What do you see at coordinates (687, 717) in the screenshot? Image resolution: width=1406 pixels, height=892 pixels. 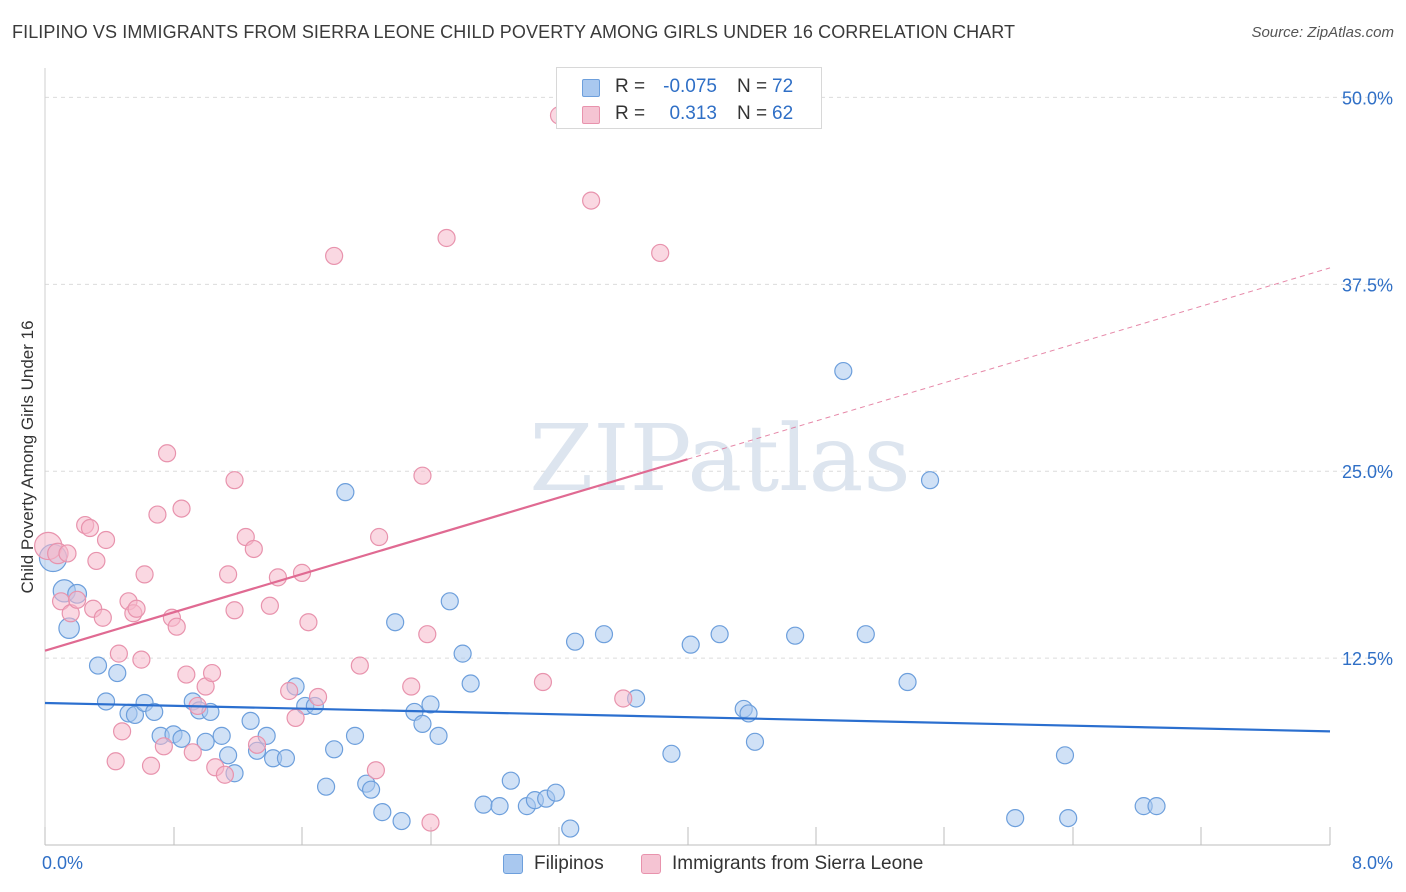 I see `filipinos-trend-line` at bounding box center [687, 717].